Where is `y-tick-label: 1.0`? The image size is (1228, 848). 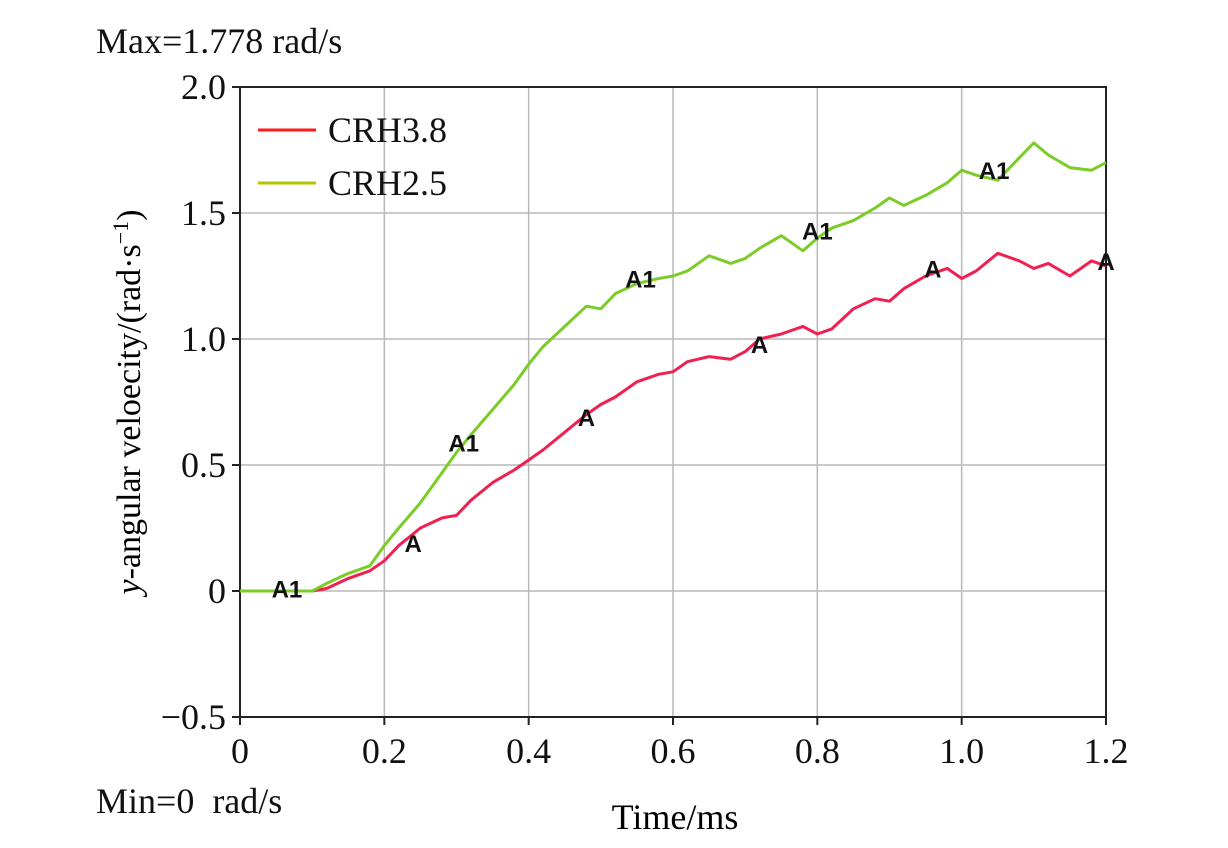
y-tick-label: 1.0 is located at coordinates (203, 339).